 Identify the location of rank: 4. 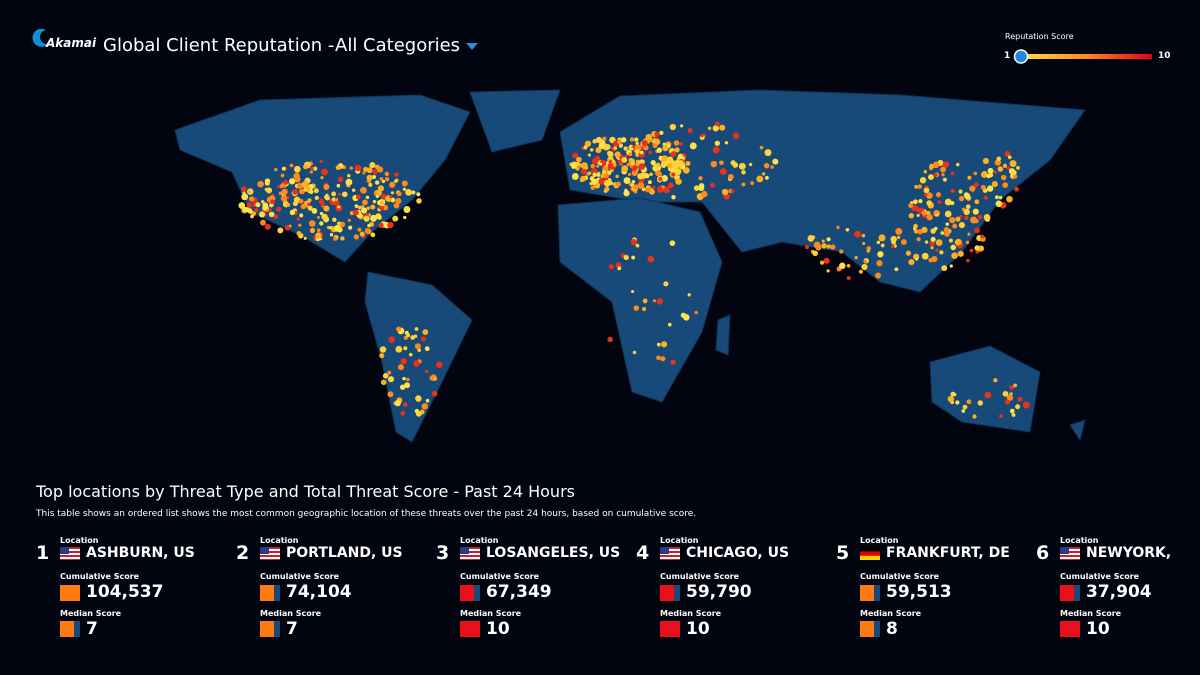
(643, 553).